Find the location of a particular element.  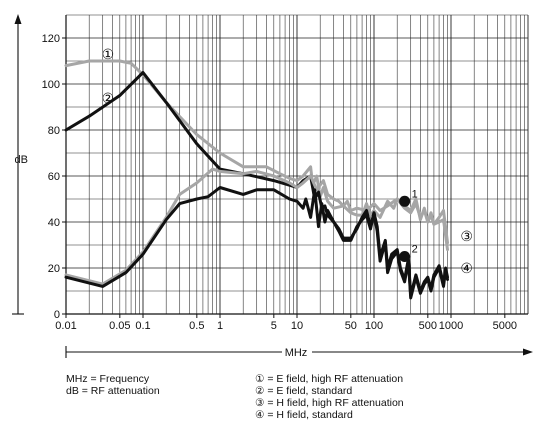

x-tick-label: 1000 is located at coordinates (451, 326).